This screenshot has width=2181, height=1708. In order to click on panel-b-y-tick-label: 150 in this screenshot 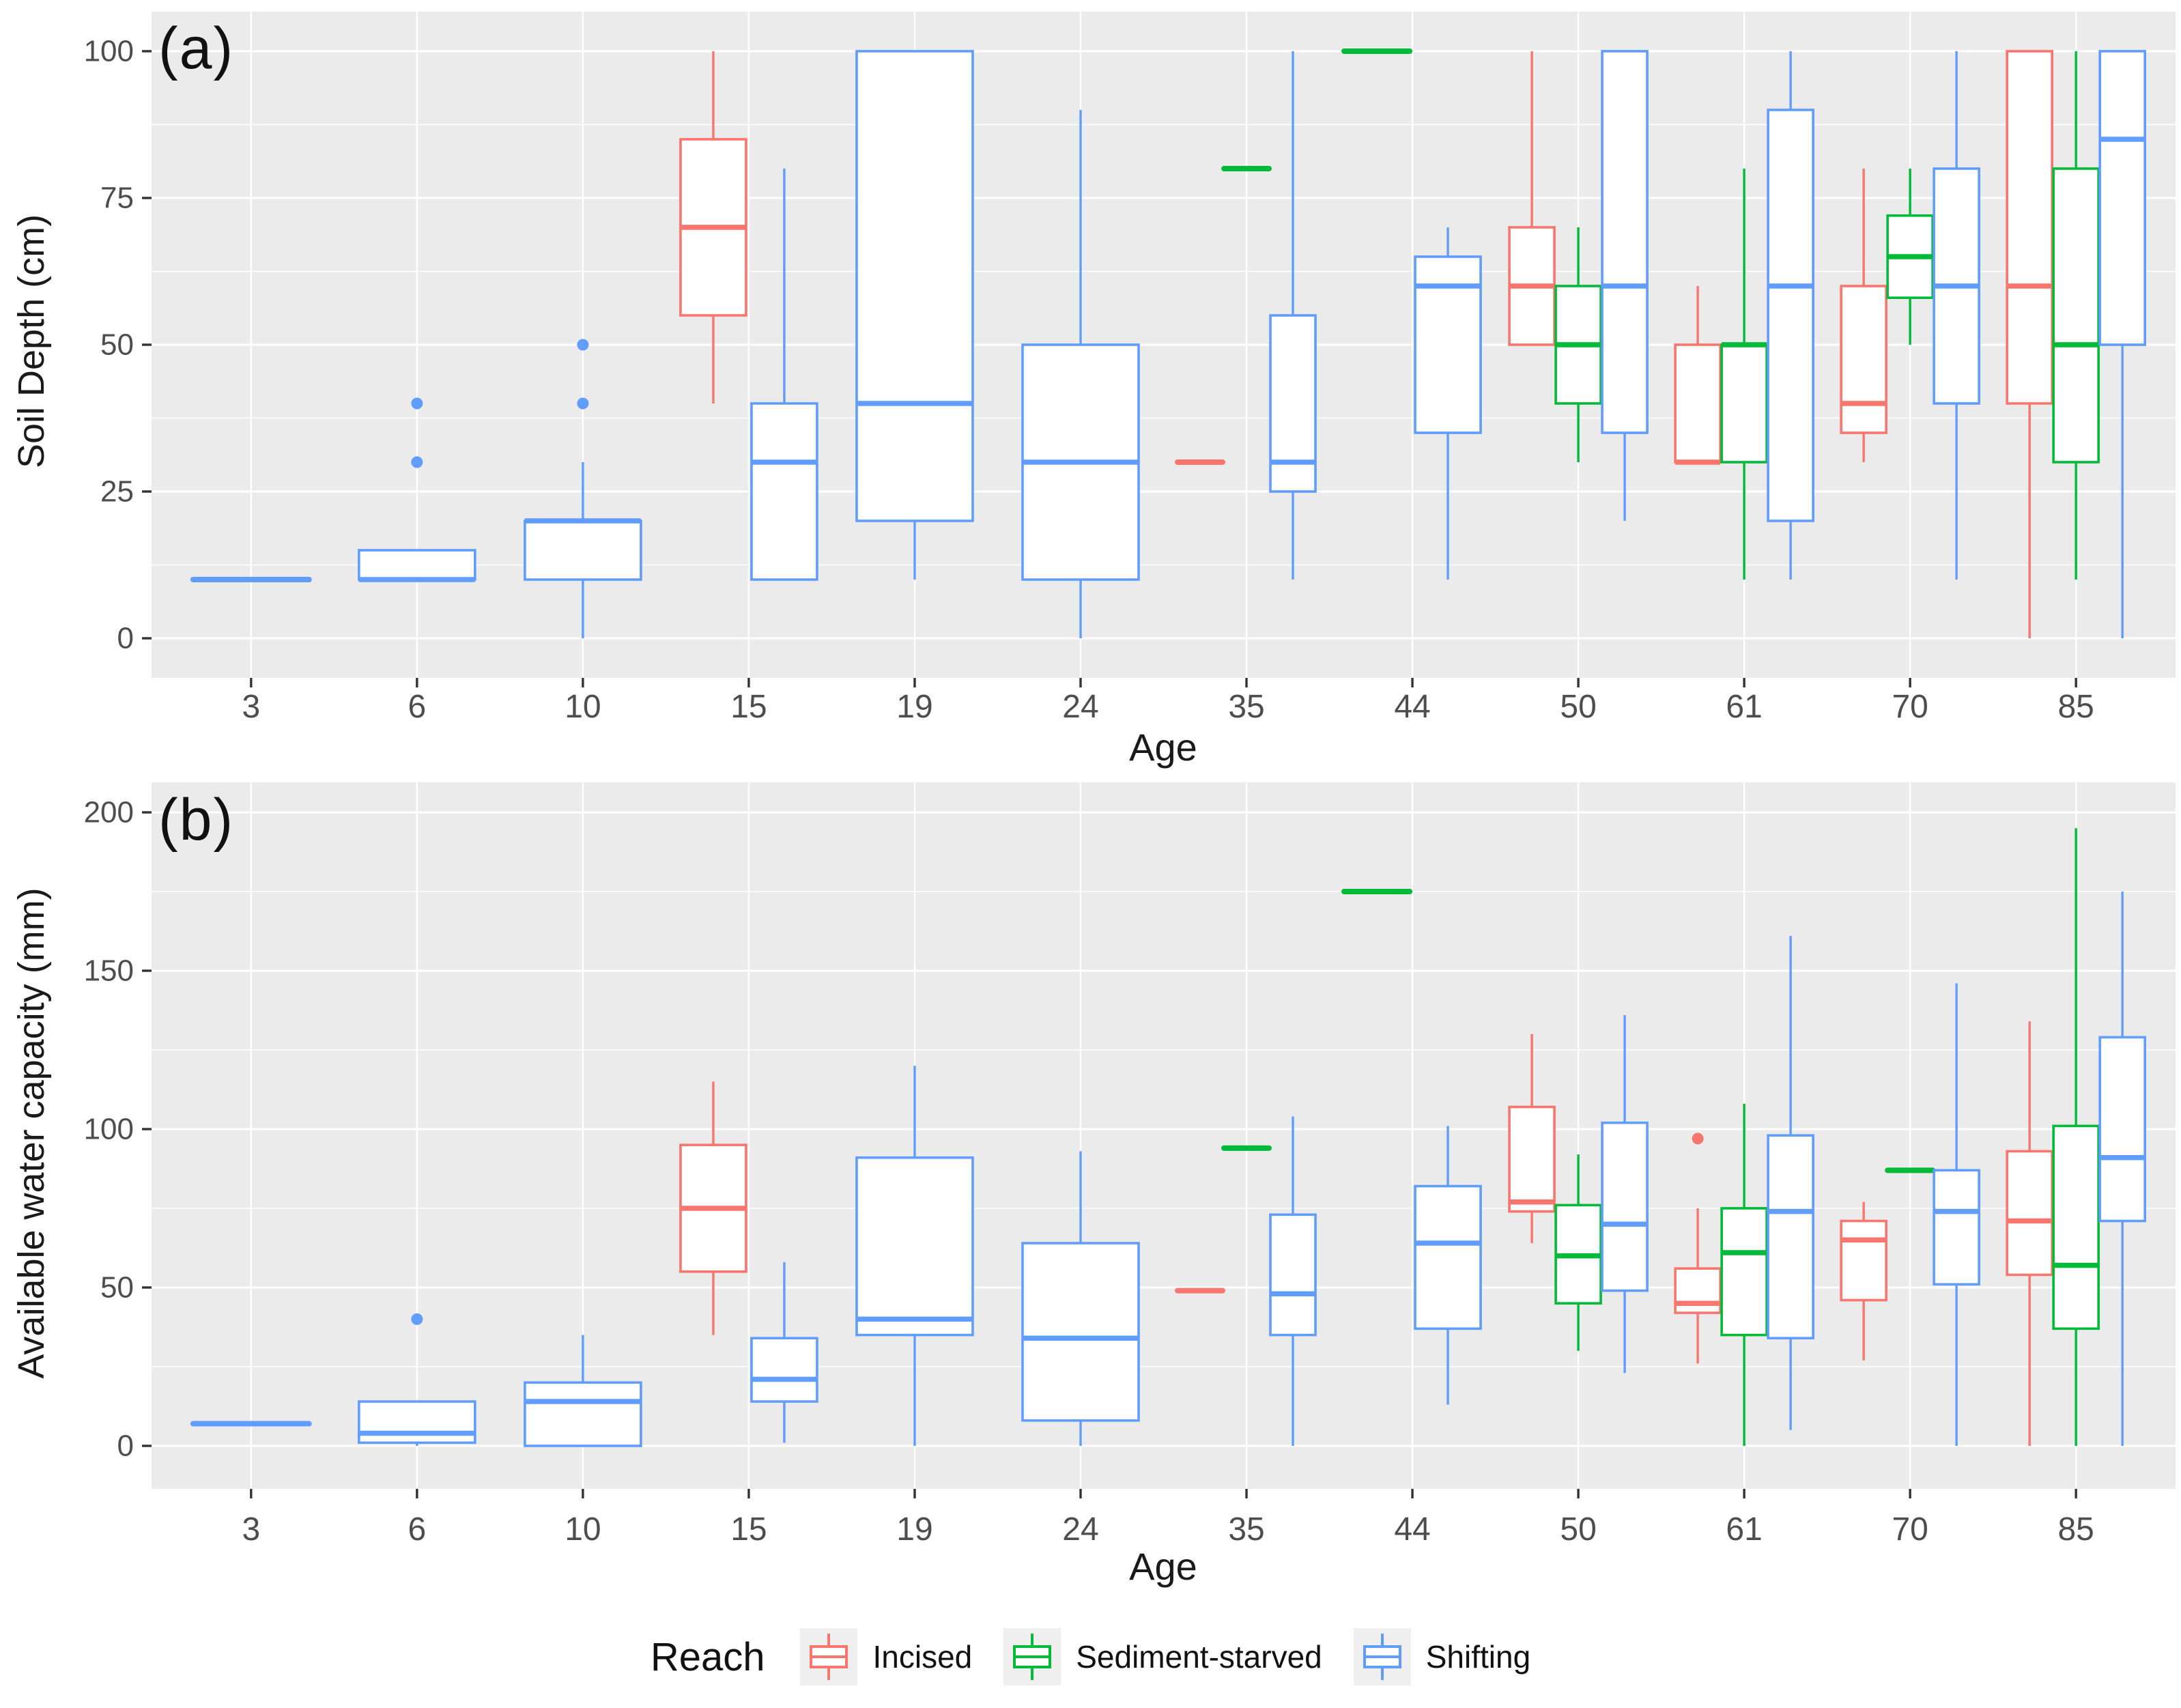, I will do `click(109, 971)`.